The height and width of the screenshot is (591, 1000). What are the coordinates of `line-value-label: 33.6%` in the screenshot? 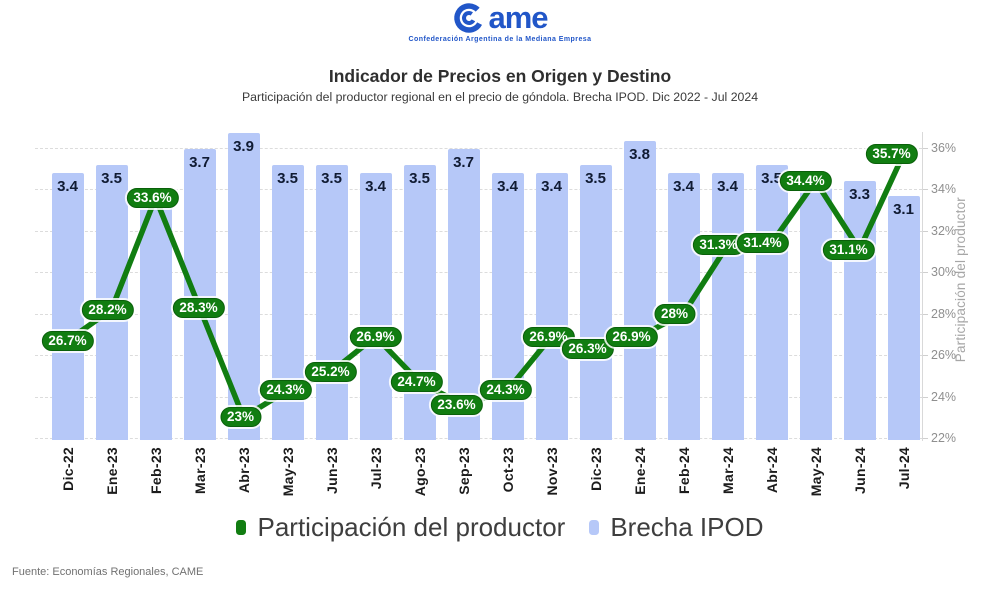 It's located at (152, 197).